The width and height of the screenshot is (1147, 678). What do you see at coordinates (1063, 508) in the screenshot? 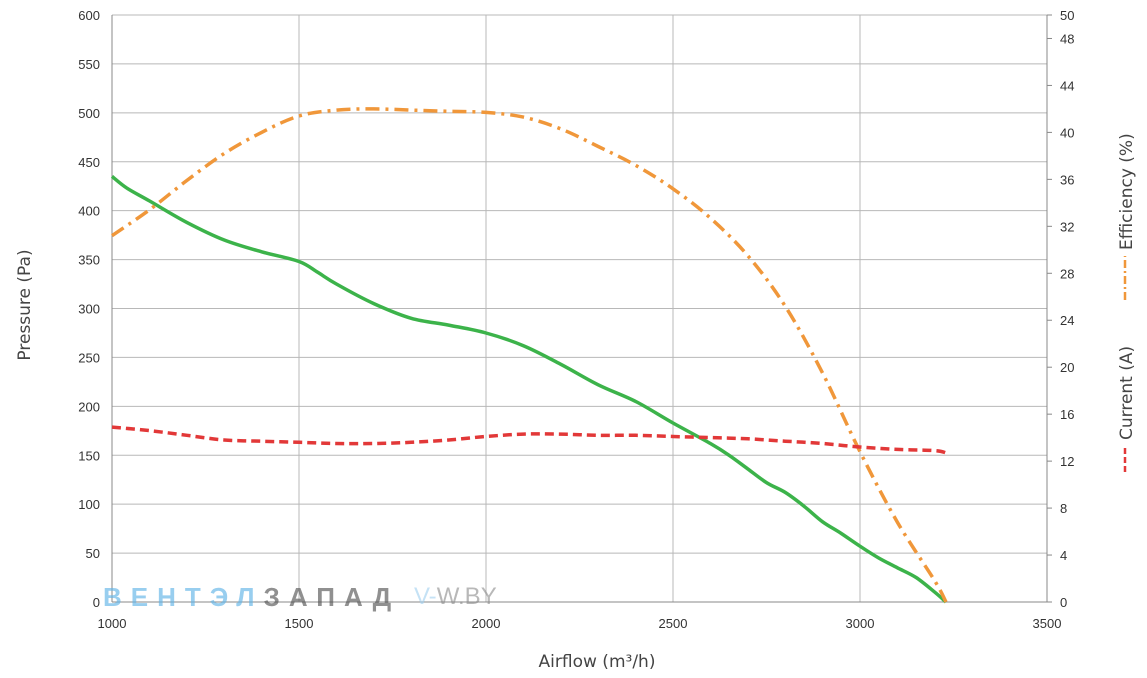
I see `y-right-tick-label: 8` at bounding box center [1063, 508].